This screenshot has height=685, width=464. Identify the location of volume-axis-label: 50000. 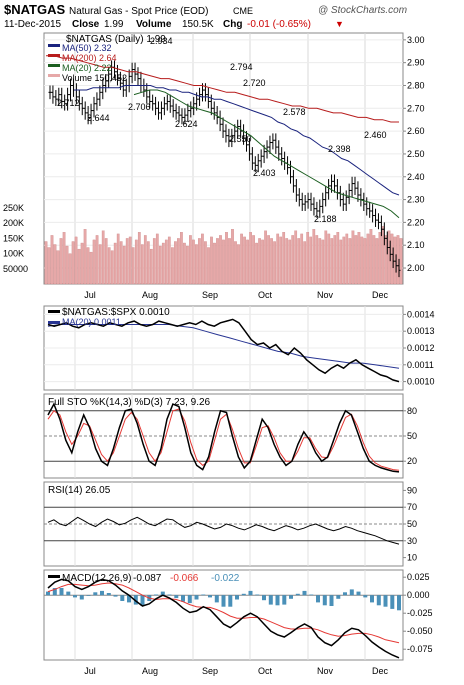
(15, 269).